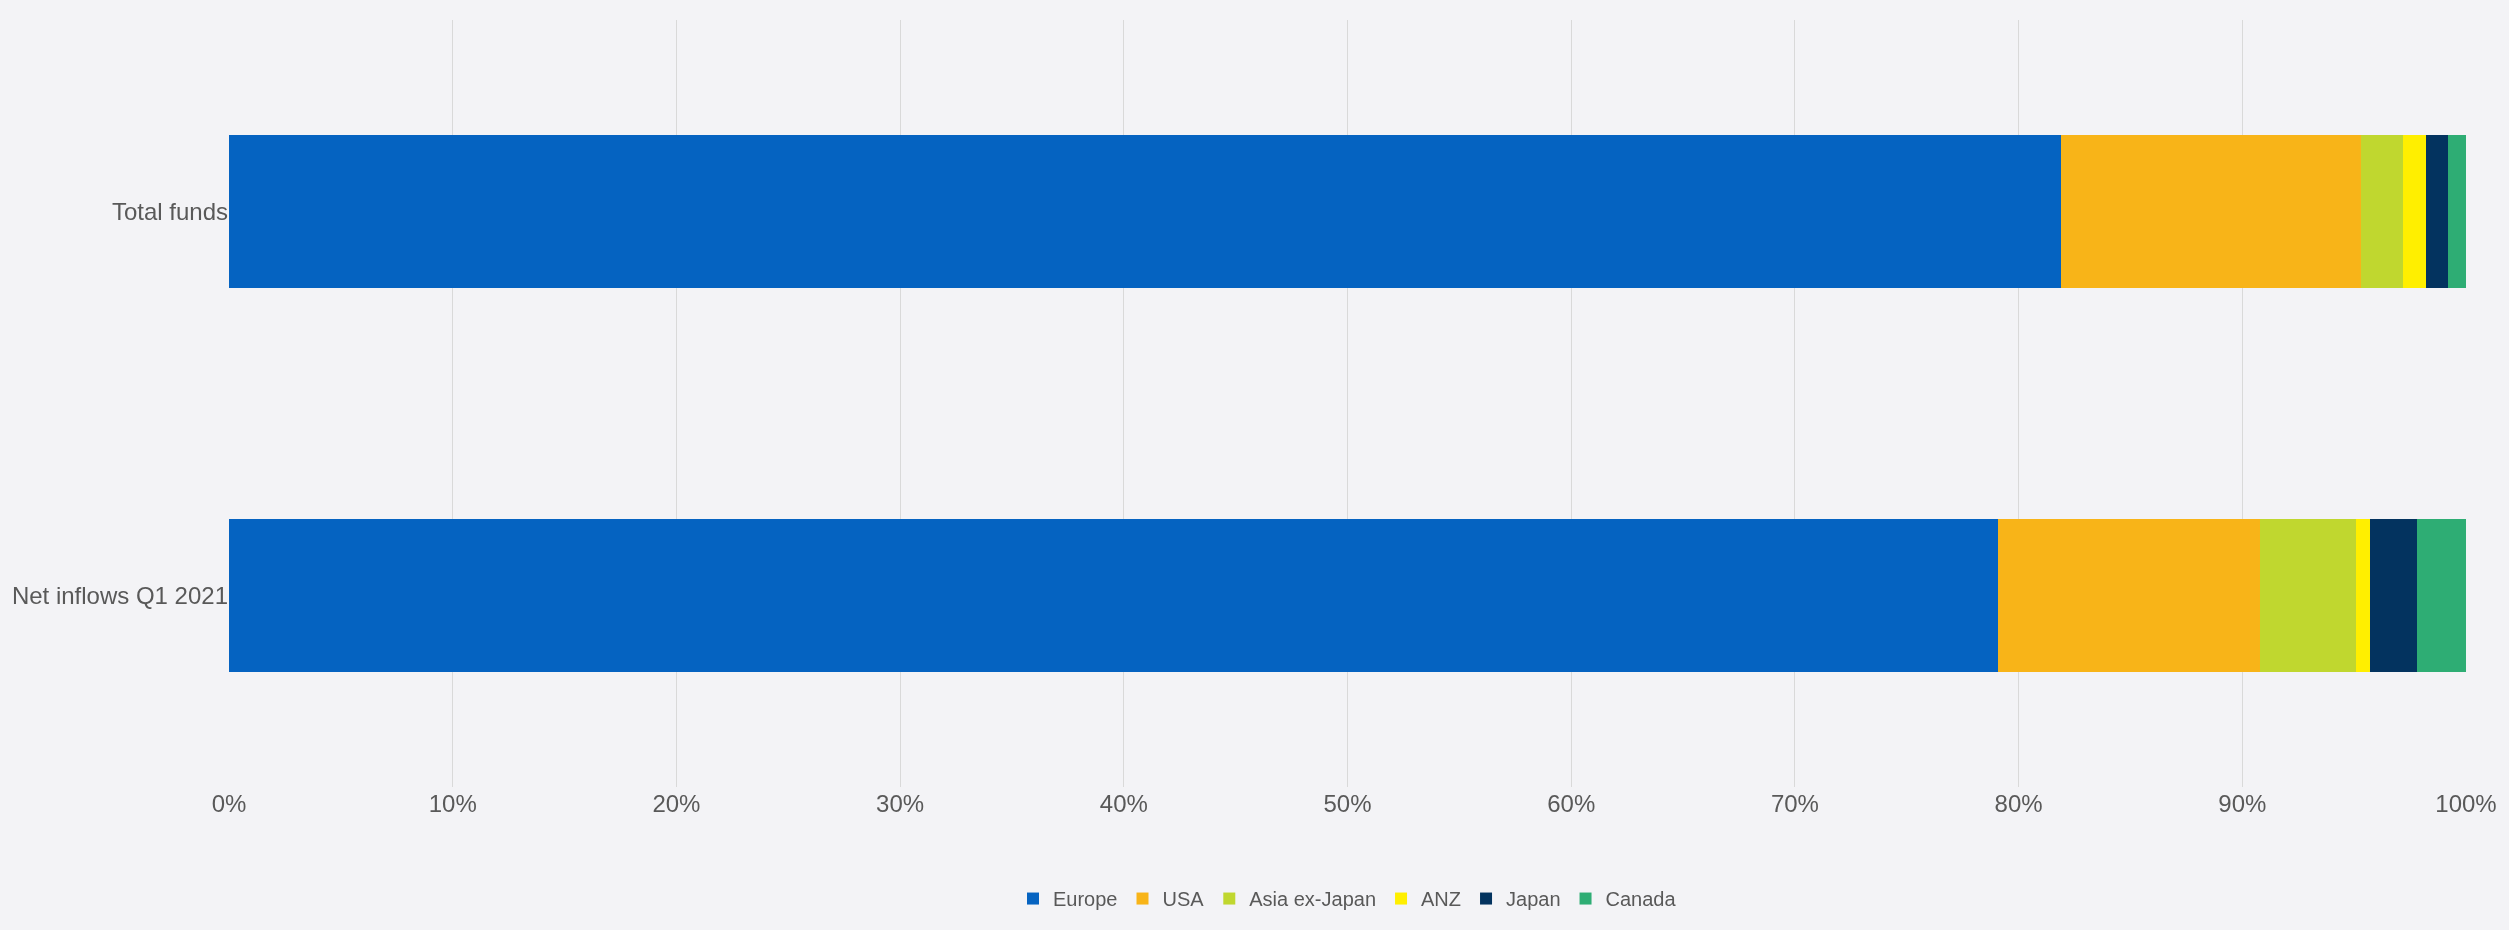 This screenshot has width=2509, height=930. Describe the element at coordinates (1533, 899) in the screenshot. I see `legend-label: Japan` at that location.